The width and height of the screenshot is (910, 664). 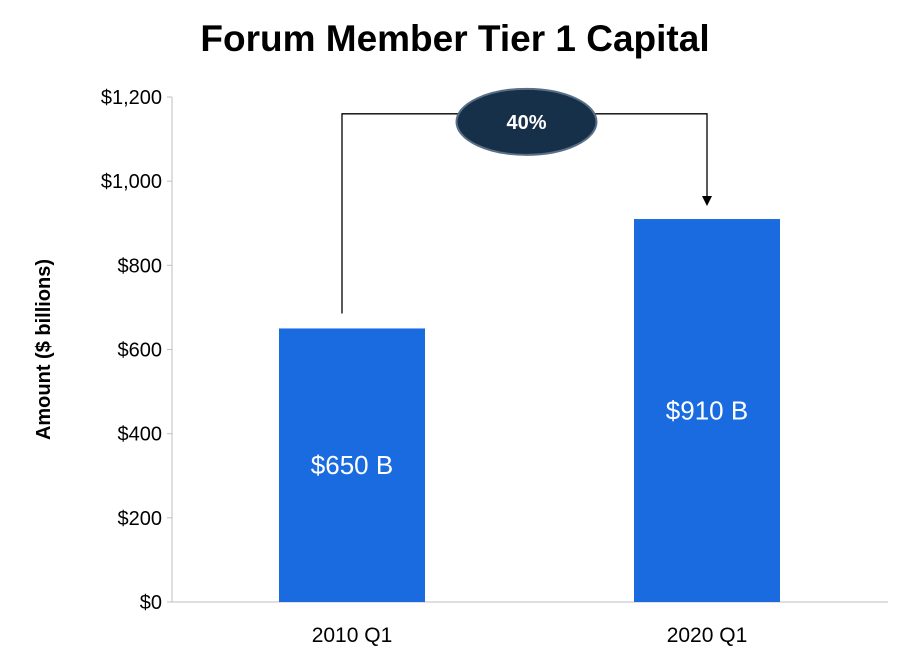 I want to click on bar-value-label: $650 B, so click(x=352, y=465).